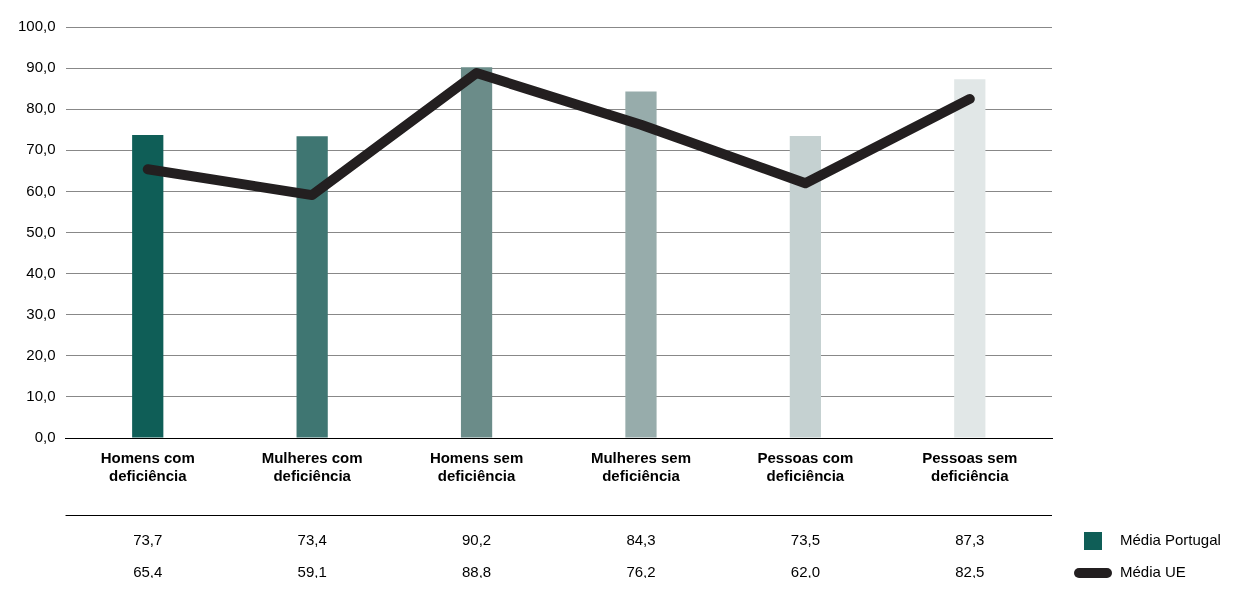 The width and height of the screenshot is (1242, 595). I want to click on x-tick-label: Pessoas com deficiência, so click(805, 467).